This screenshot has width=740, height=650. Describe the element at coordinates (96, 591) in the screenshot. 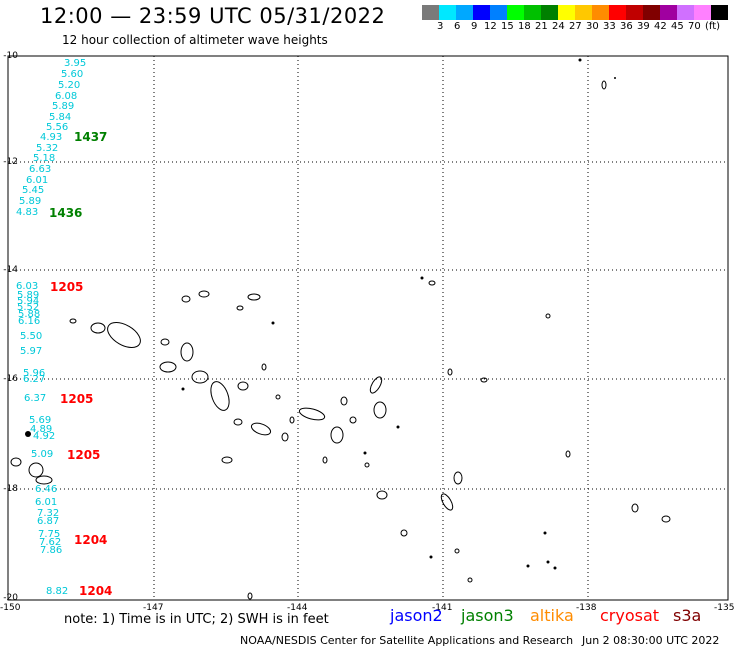

I see `pass-time-label: 1204` at that location.